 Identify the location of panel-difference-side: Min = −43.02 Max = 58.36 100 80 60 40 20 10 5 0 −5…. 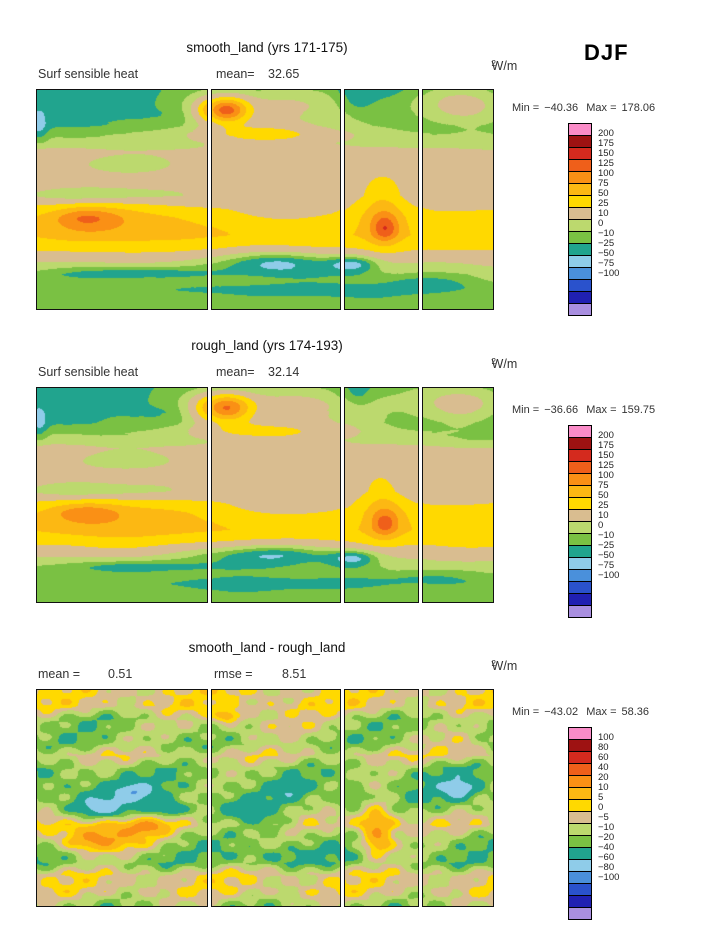
(605, 780).